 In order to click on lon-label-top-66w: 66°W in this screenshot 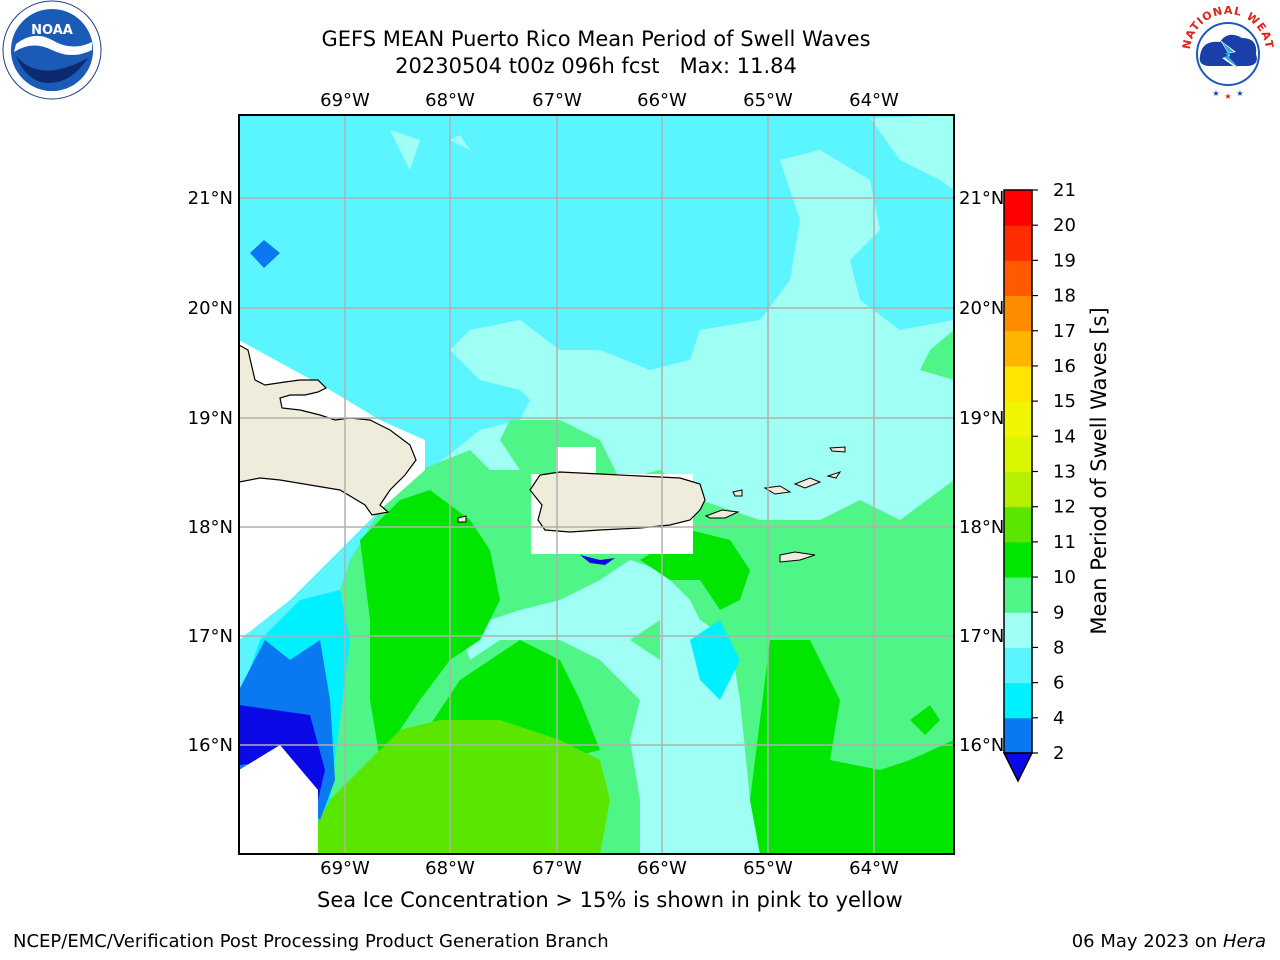, I will do `click(662, 100)`.